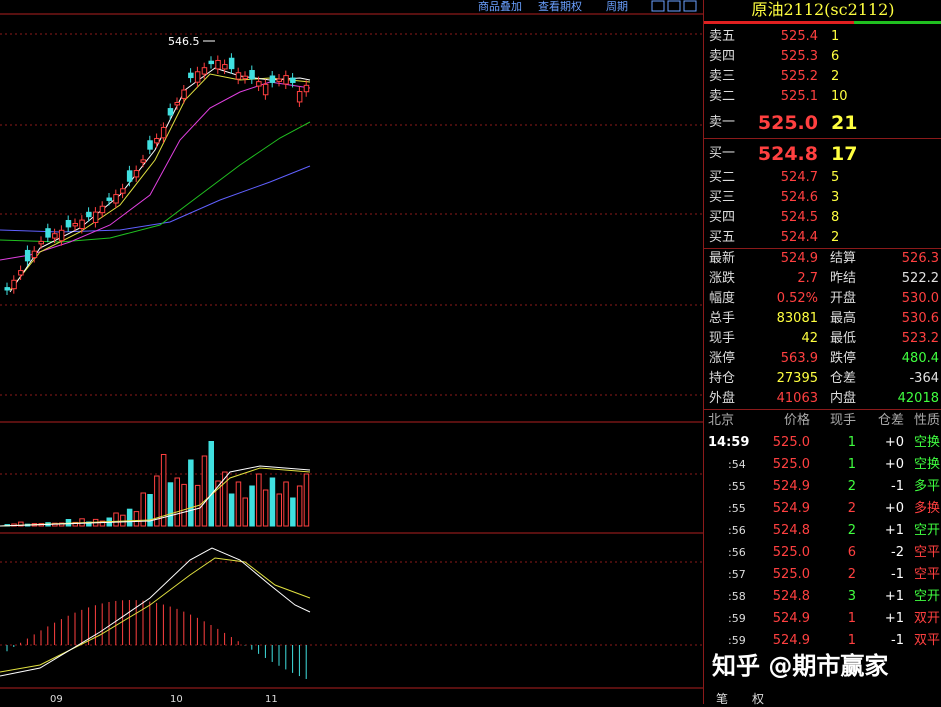  I want to click on tick-row: :59 524.9 1 +1 双开, so click(822, 619).